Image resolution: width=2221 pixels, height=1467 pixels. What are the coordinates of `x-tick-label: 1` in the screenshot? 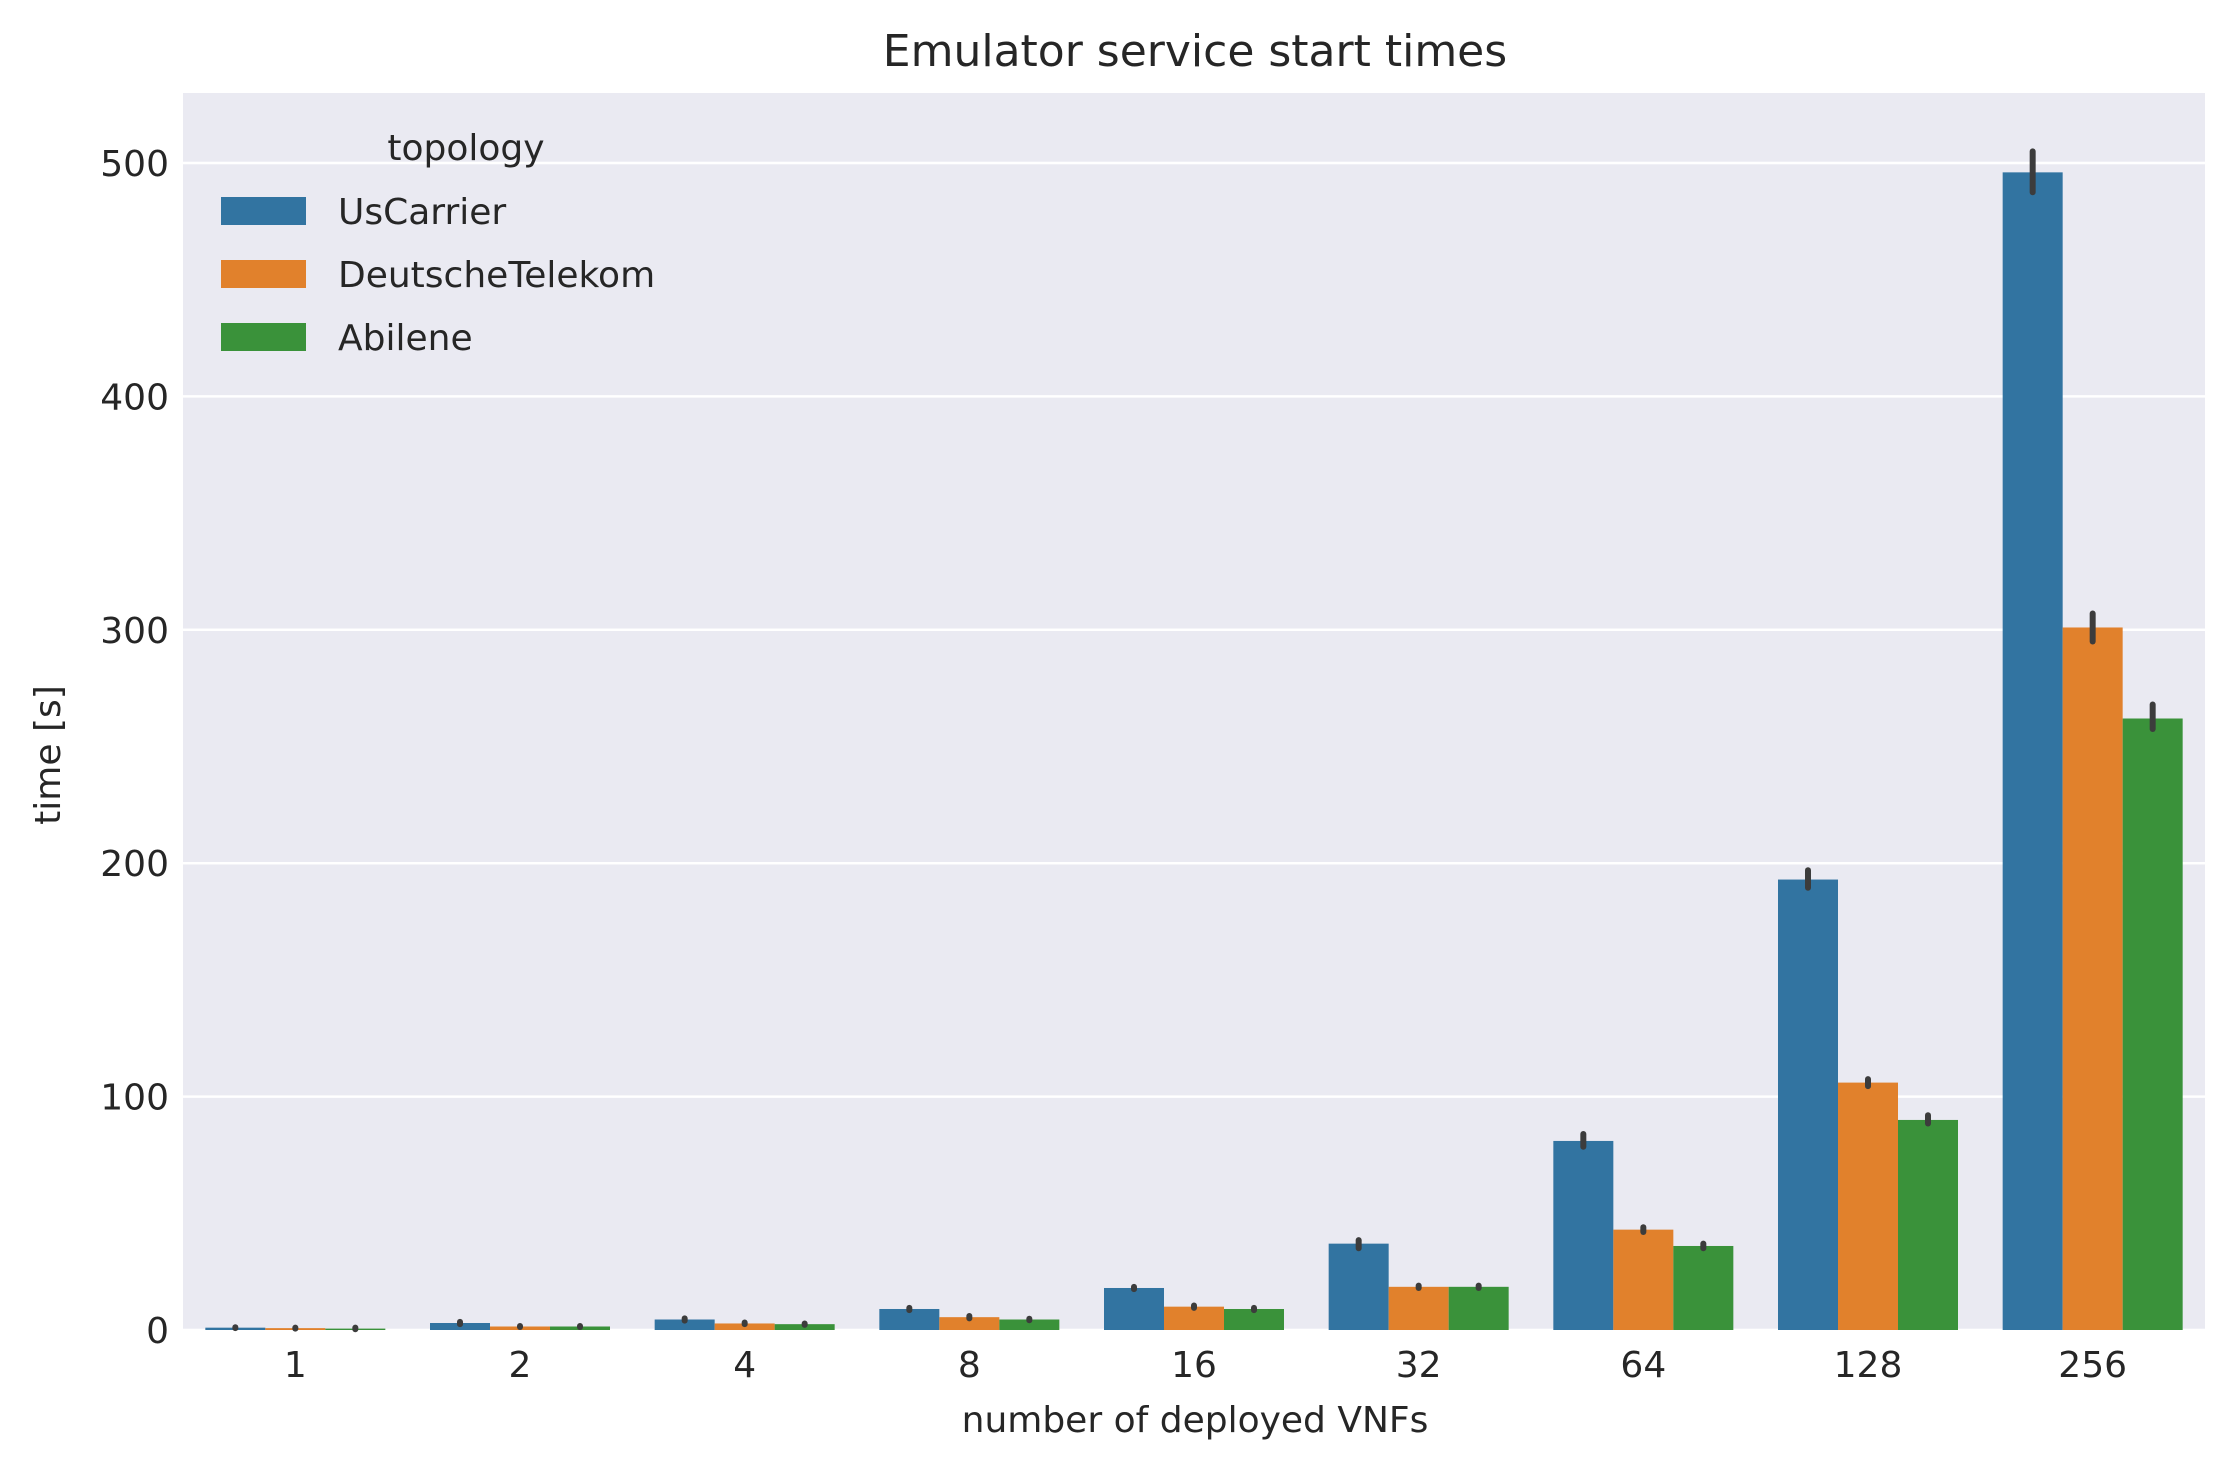 It's located at (295, 1365).